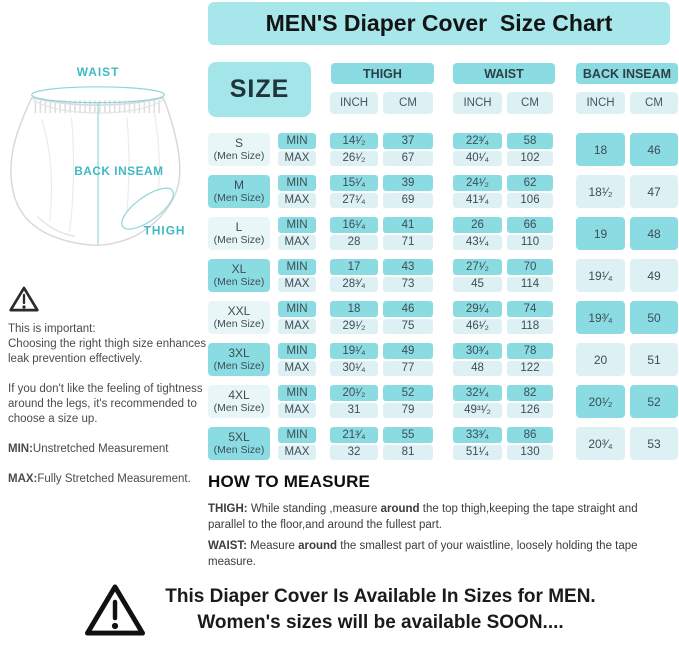 The width and height of the screenshot is (679, 647). What do you see at coordinates (354, 443) in the screenshot?
I see `thigh-inch-cell: 21³⁄₄ 32` at bounding box center [354, 443].